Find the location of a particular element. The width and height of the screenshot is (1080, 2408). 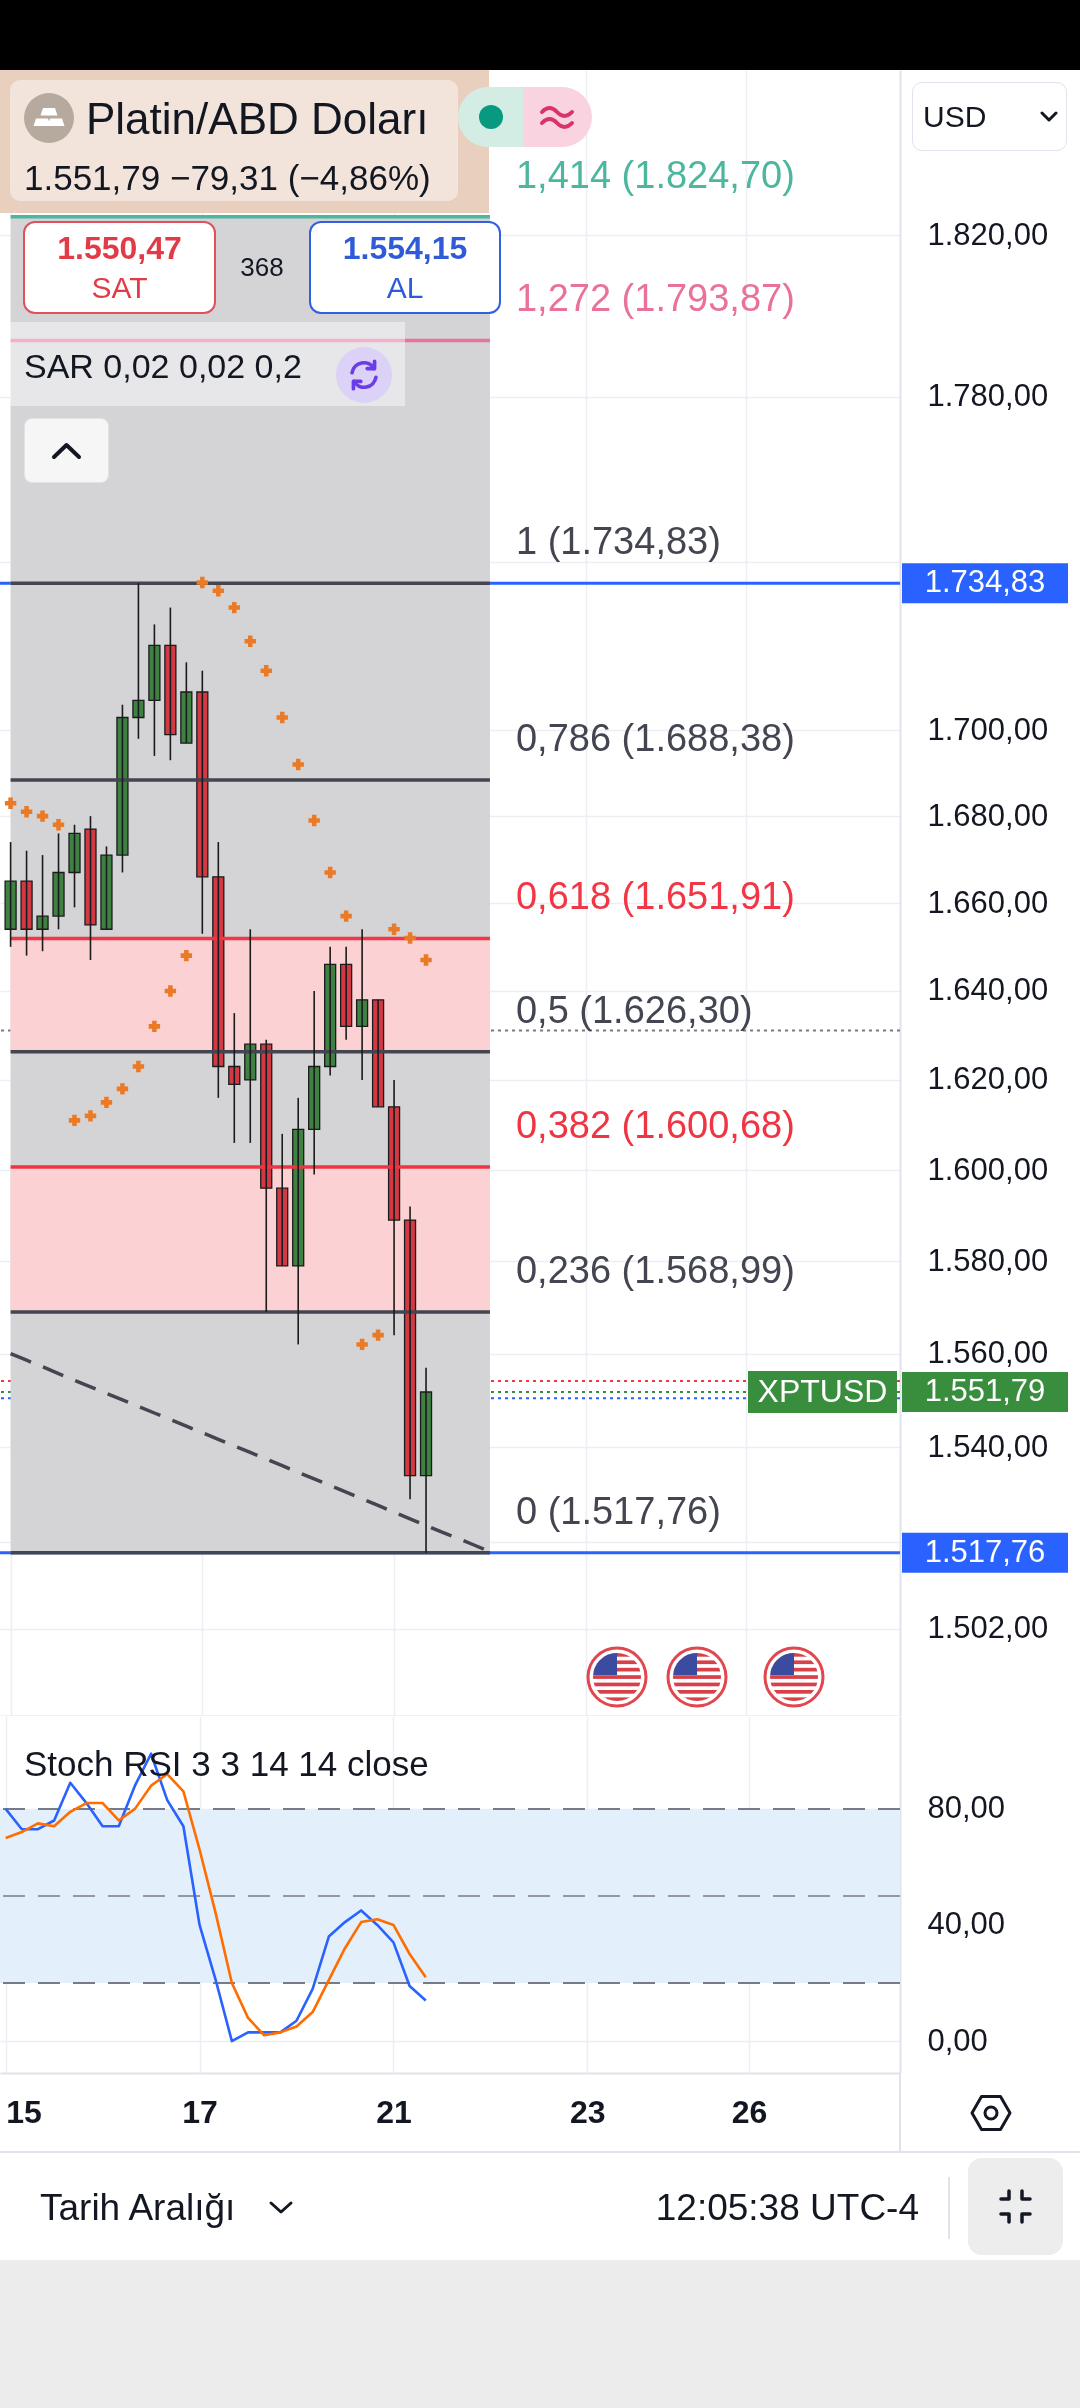

annotation: SAT is located at coordinates (119, 287).